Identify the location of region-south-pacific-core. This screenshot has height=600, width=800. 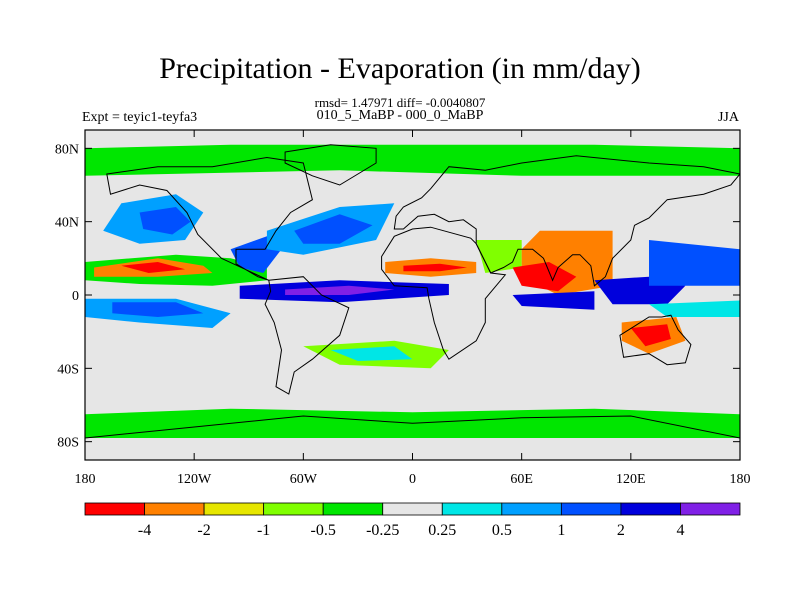
(158, 309).